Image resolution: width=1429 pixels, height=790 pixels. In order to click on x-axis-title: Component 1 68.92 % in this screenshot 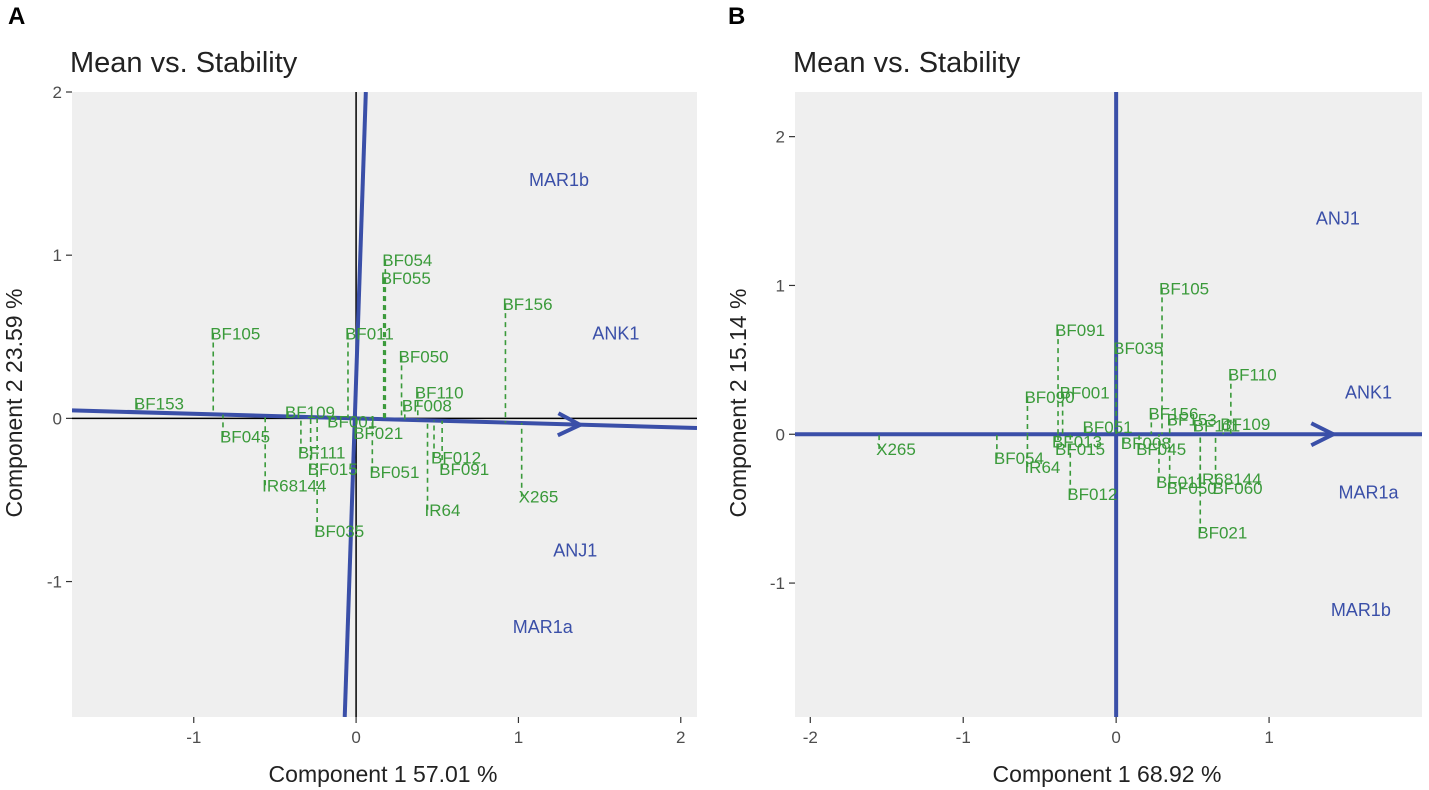, I will do `click(1107, 774)`.